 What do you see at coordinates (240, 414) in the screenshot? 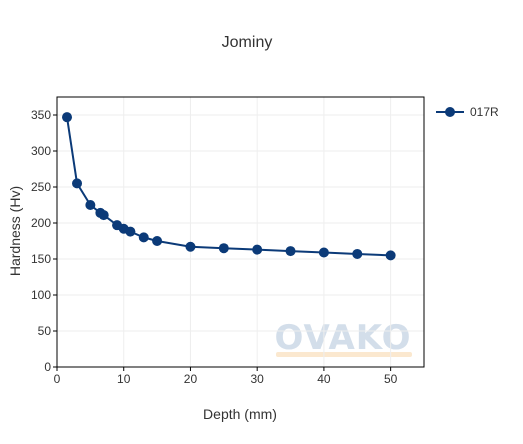
I see `x-axis-title: Depth (mm)` at bounding box center [240, 414].